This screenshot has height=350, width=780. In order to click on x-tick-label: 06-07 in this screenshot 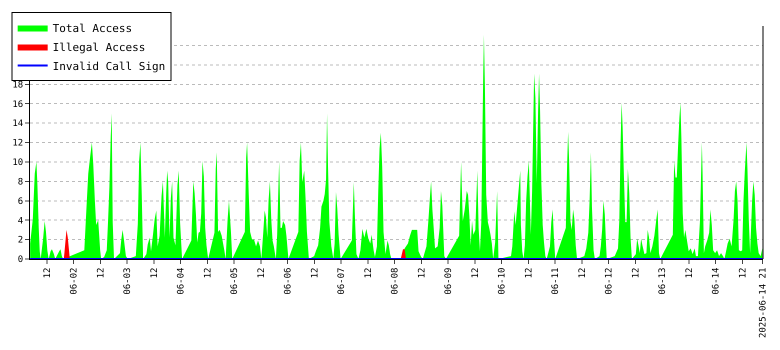, I will do `click(342, 281)`.